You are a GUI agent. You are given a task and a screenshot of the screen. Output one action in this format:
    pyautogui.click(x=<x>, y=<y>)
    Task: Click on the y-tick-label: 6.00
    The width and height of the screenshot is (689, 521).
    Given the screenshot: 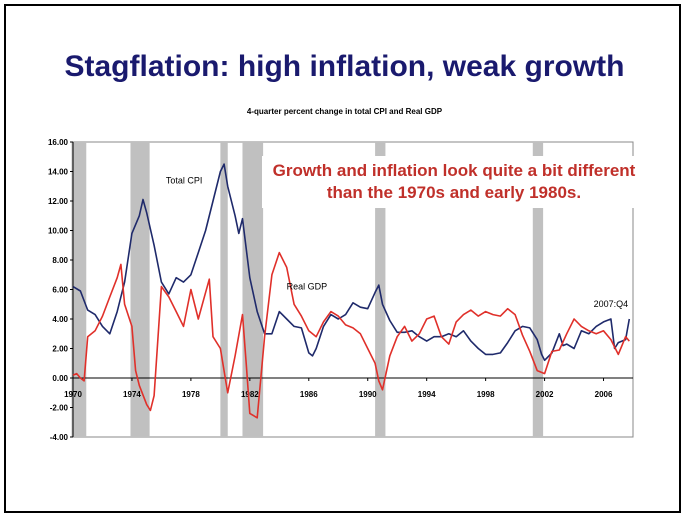 What is the action you would take?
    pyautogui.click(x=60, y=290)
    